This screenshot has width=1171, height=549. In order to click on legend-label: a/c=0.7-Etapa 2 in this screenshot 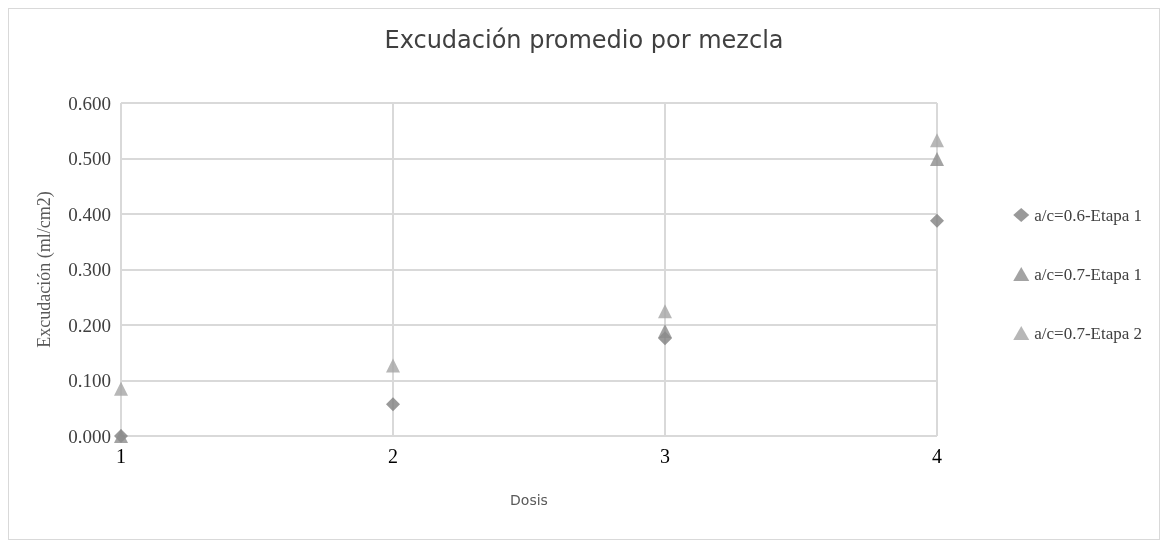, I will do `click(1088, 333)`.